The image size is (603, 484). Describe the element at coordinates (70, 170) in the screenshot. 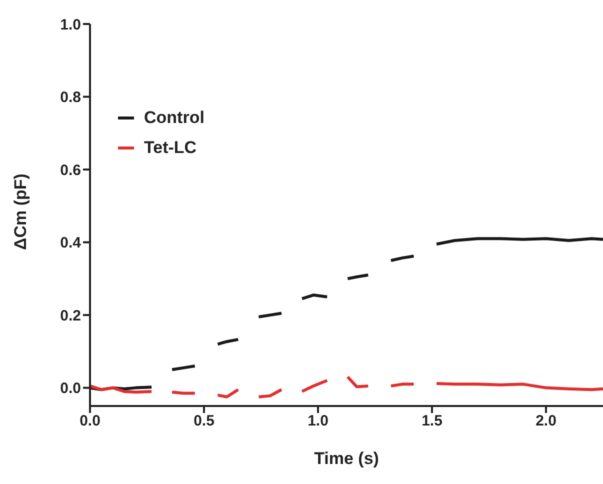

I see `y-tick-label: 0.6` at that location.